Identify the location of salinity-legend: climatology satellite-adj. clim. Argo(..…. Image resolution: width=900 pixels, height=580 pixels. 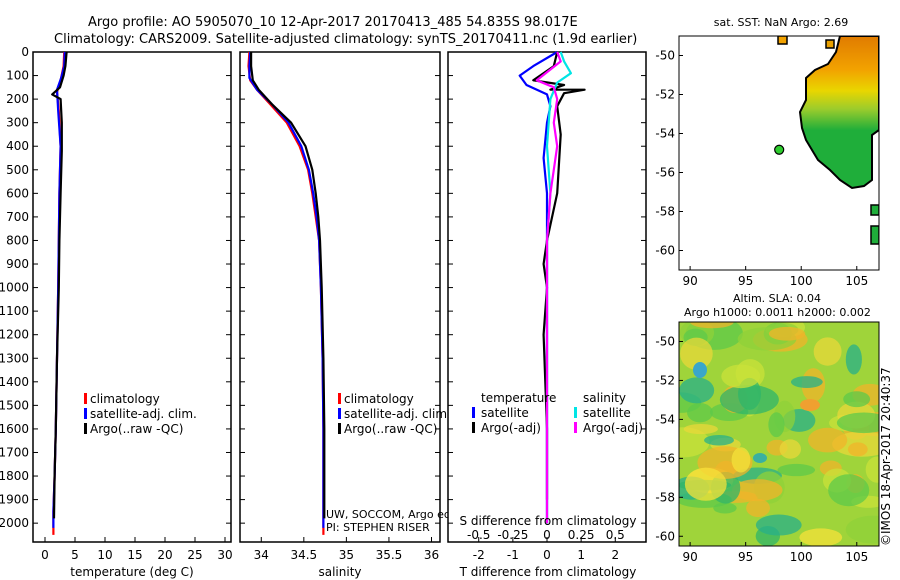
(394, 414).